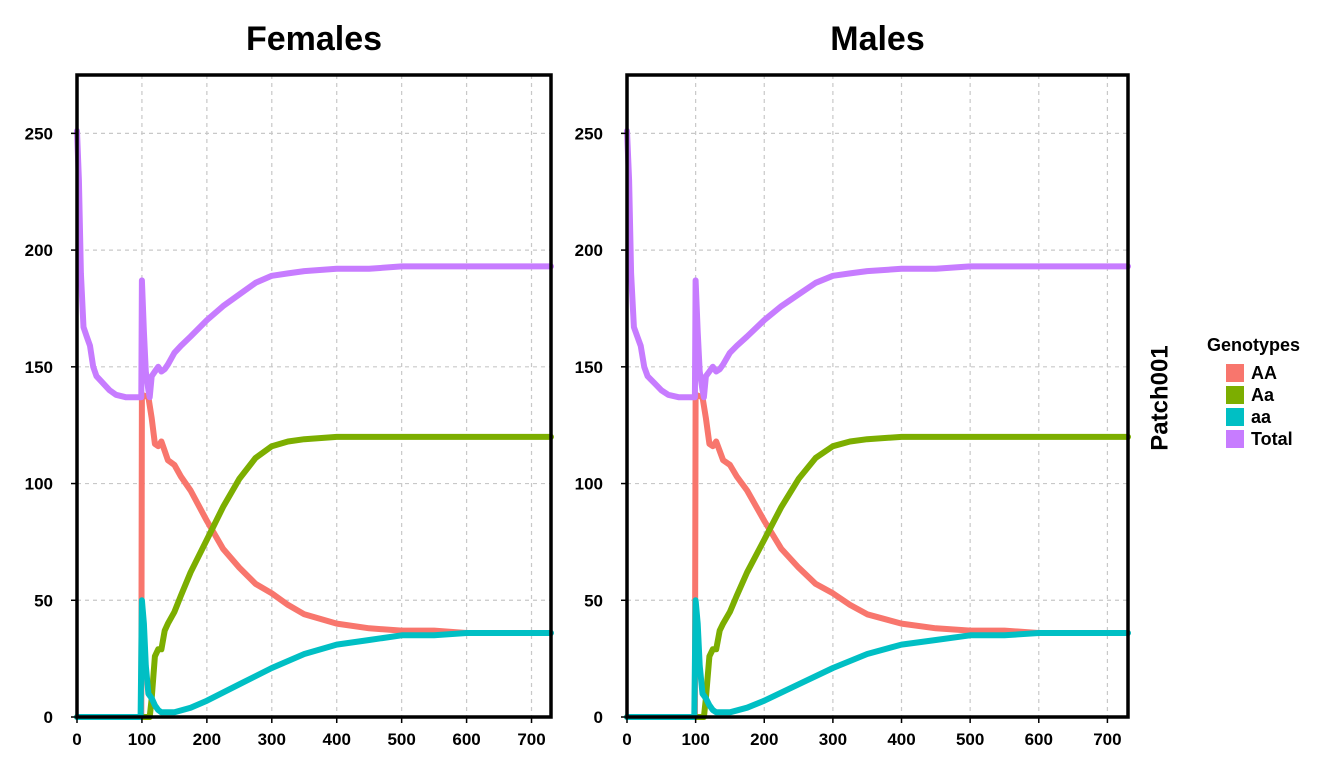 The width and height of the screenshot is (1344, 768). Describe the element at coordinates (1261, 417) in the screenshot. I see `legend-label-aa: aa` at that location.